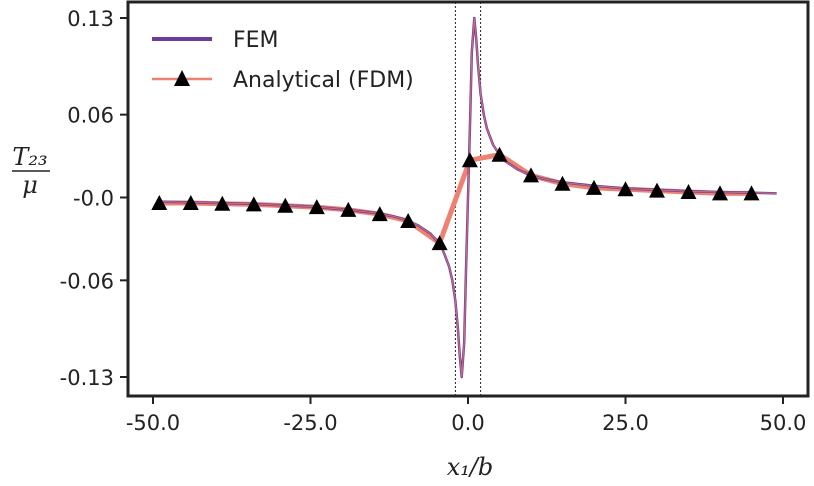 The width and height of the screenshot is (814, 486). I want to click on x-axis-label: x₁/b, so click(470, 467).